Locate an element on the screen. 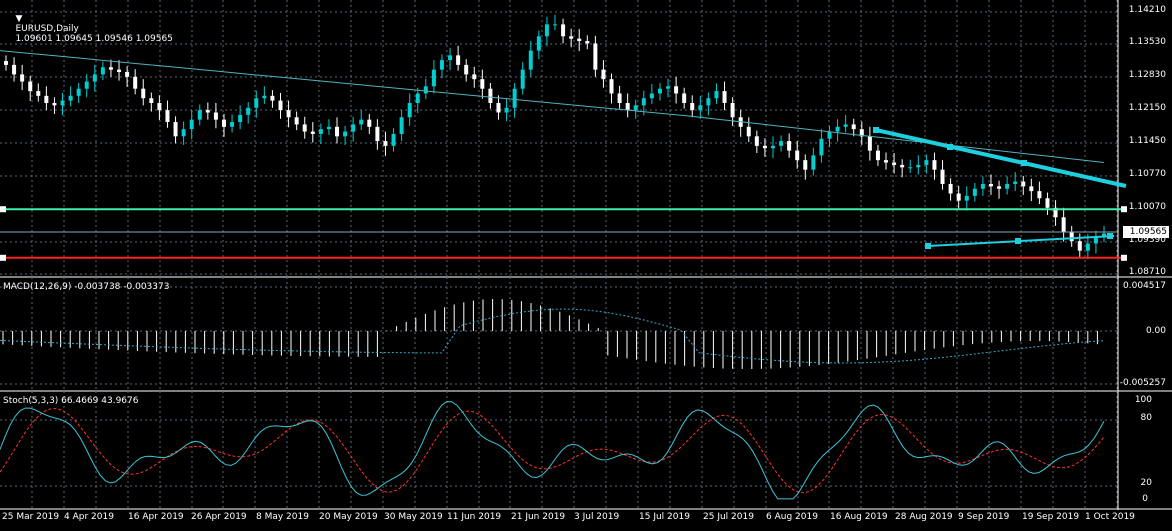  macd-tick-max: 0.004517 is located at coordinates (1144, 286).